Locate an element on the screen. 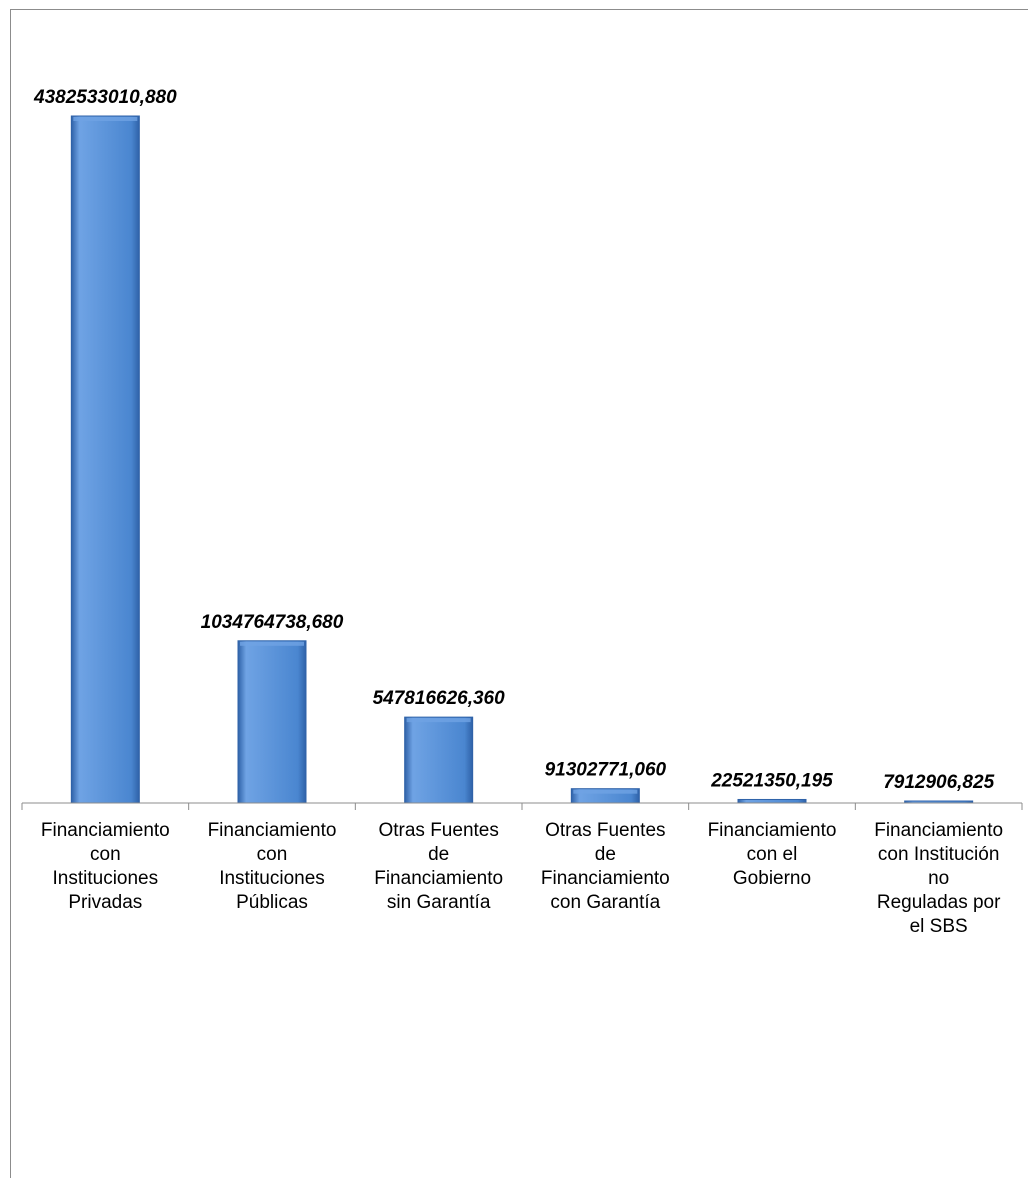  category-label-line: con el is located at coordinates (772, 854).